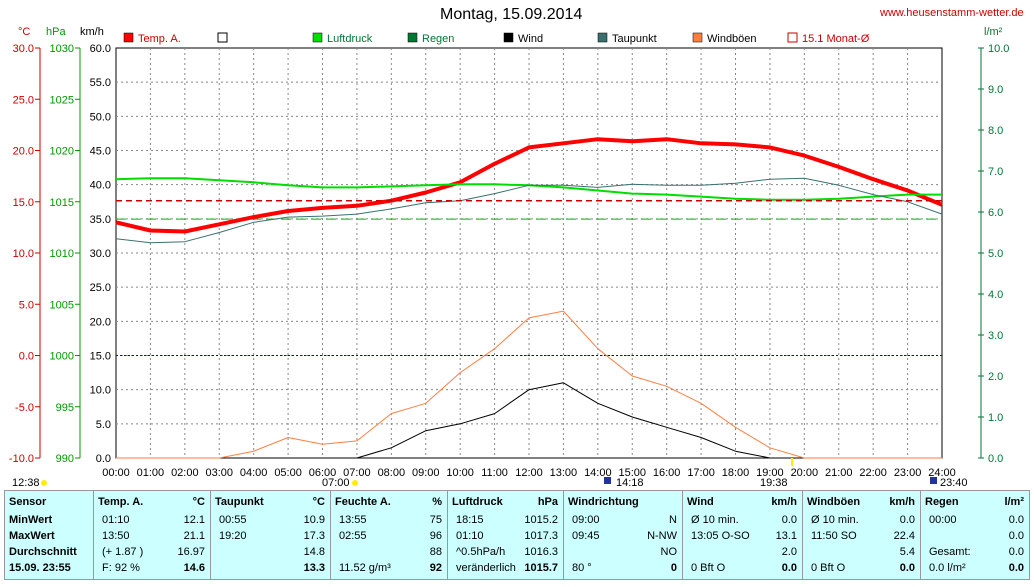  Describe the element at coordinates (392, 473) in the screenshot. I see `time-tick-label: 08:00` at that location.